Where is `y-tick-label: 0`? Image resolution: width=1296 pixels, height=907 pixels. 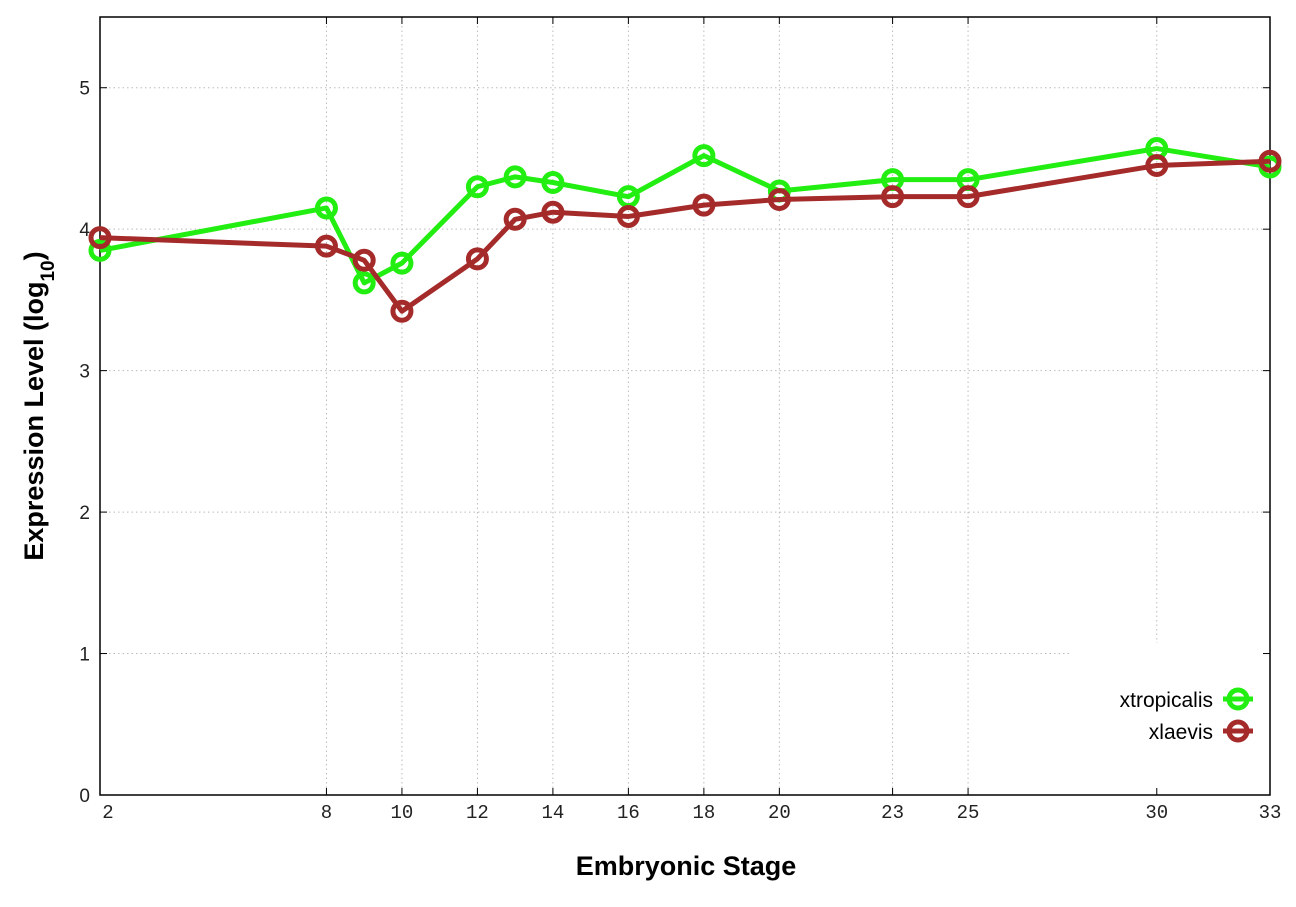
y-tick-label: 0 is located at coordinates (84, 796).